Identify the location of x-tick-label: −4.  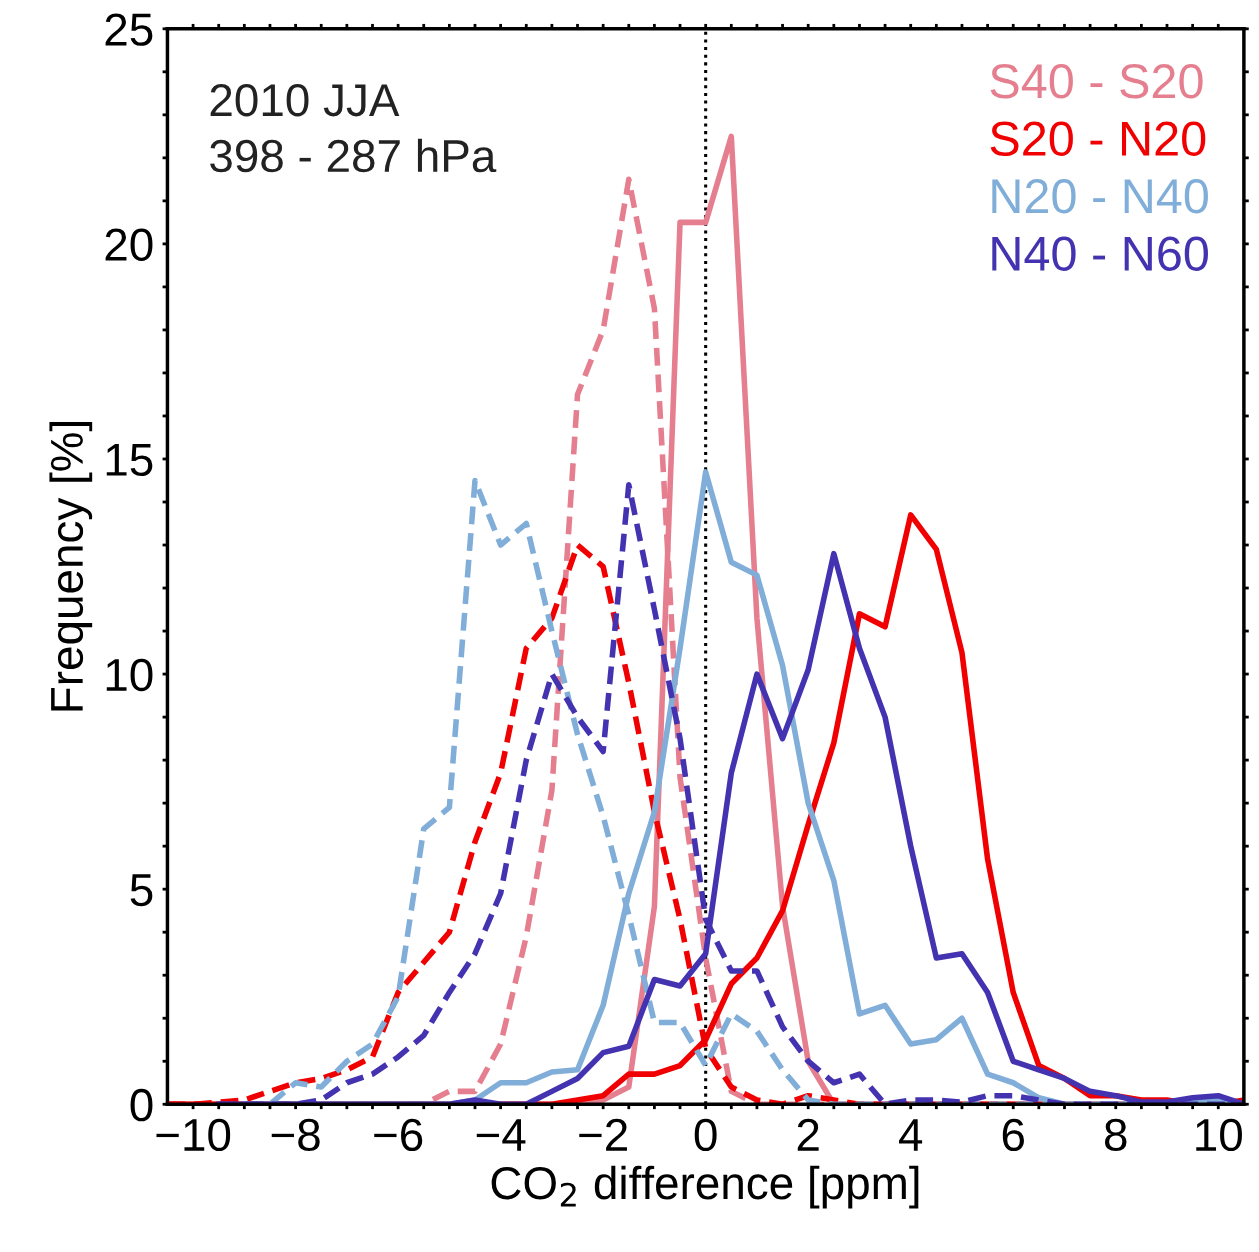
(501, 1135).